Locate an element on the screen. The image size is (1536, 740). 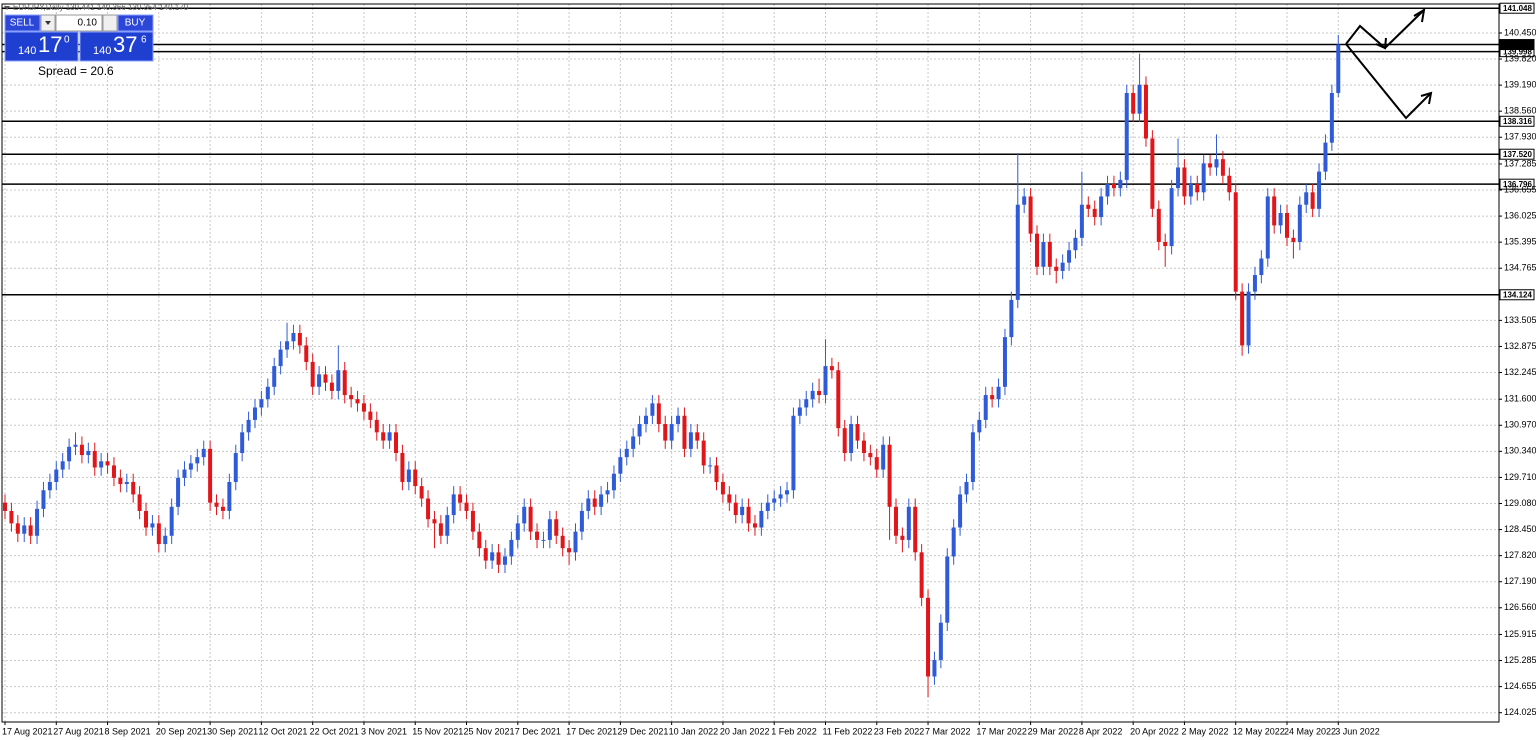
y-tick-label: 140.450 is located at coordinates (1520, 32).